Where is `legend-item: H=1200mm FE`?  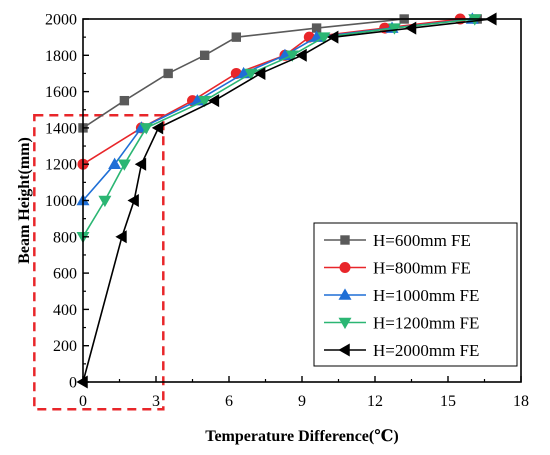
legend-item: H=1200mm FE is located at coordinates (401, 323).